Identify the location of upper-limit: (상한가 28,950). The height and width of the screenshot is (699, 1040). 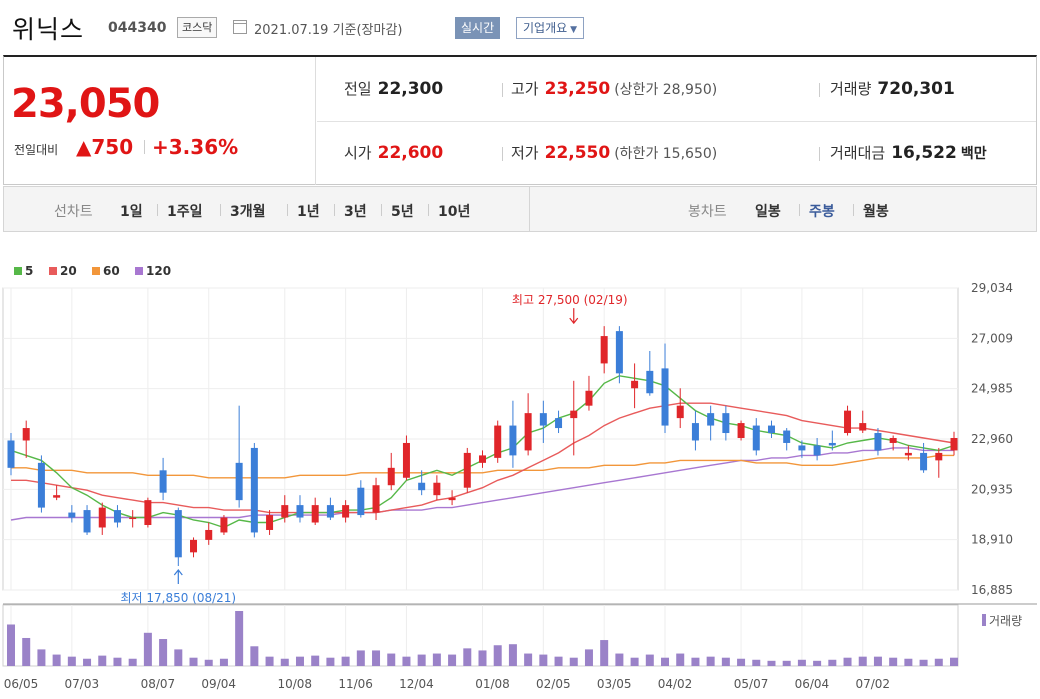
(666, 90).